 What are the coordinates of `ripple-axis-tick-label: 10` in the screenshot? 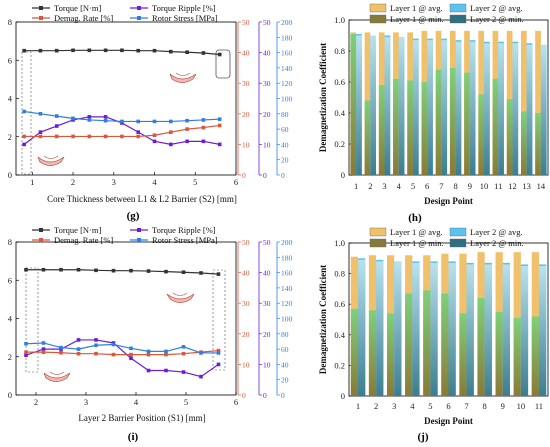 It's located at (267, 144).